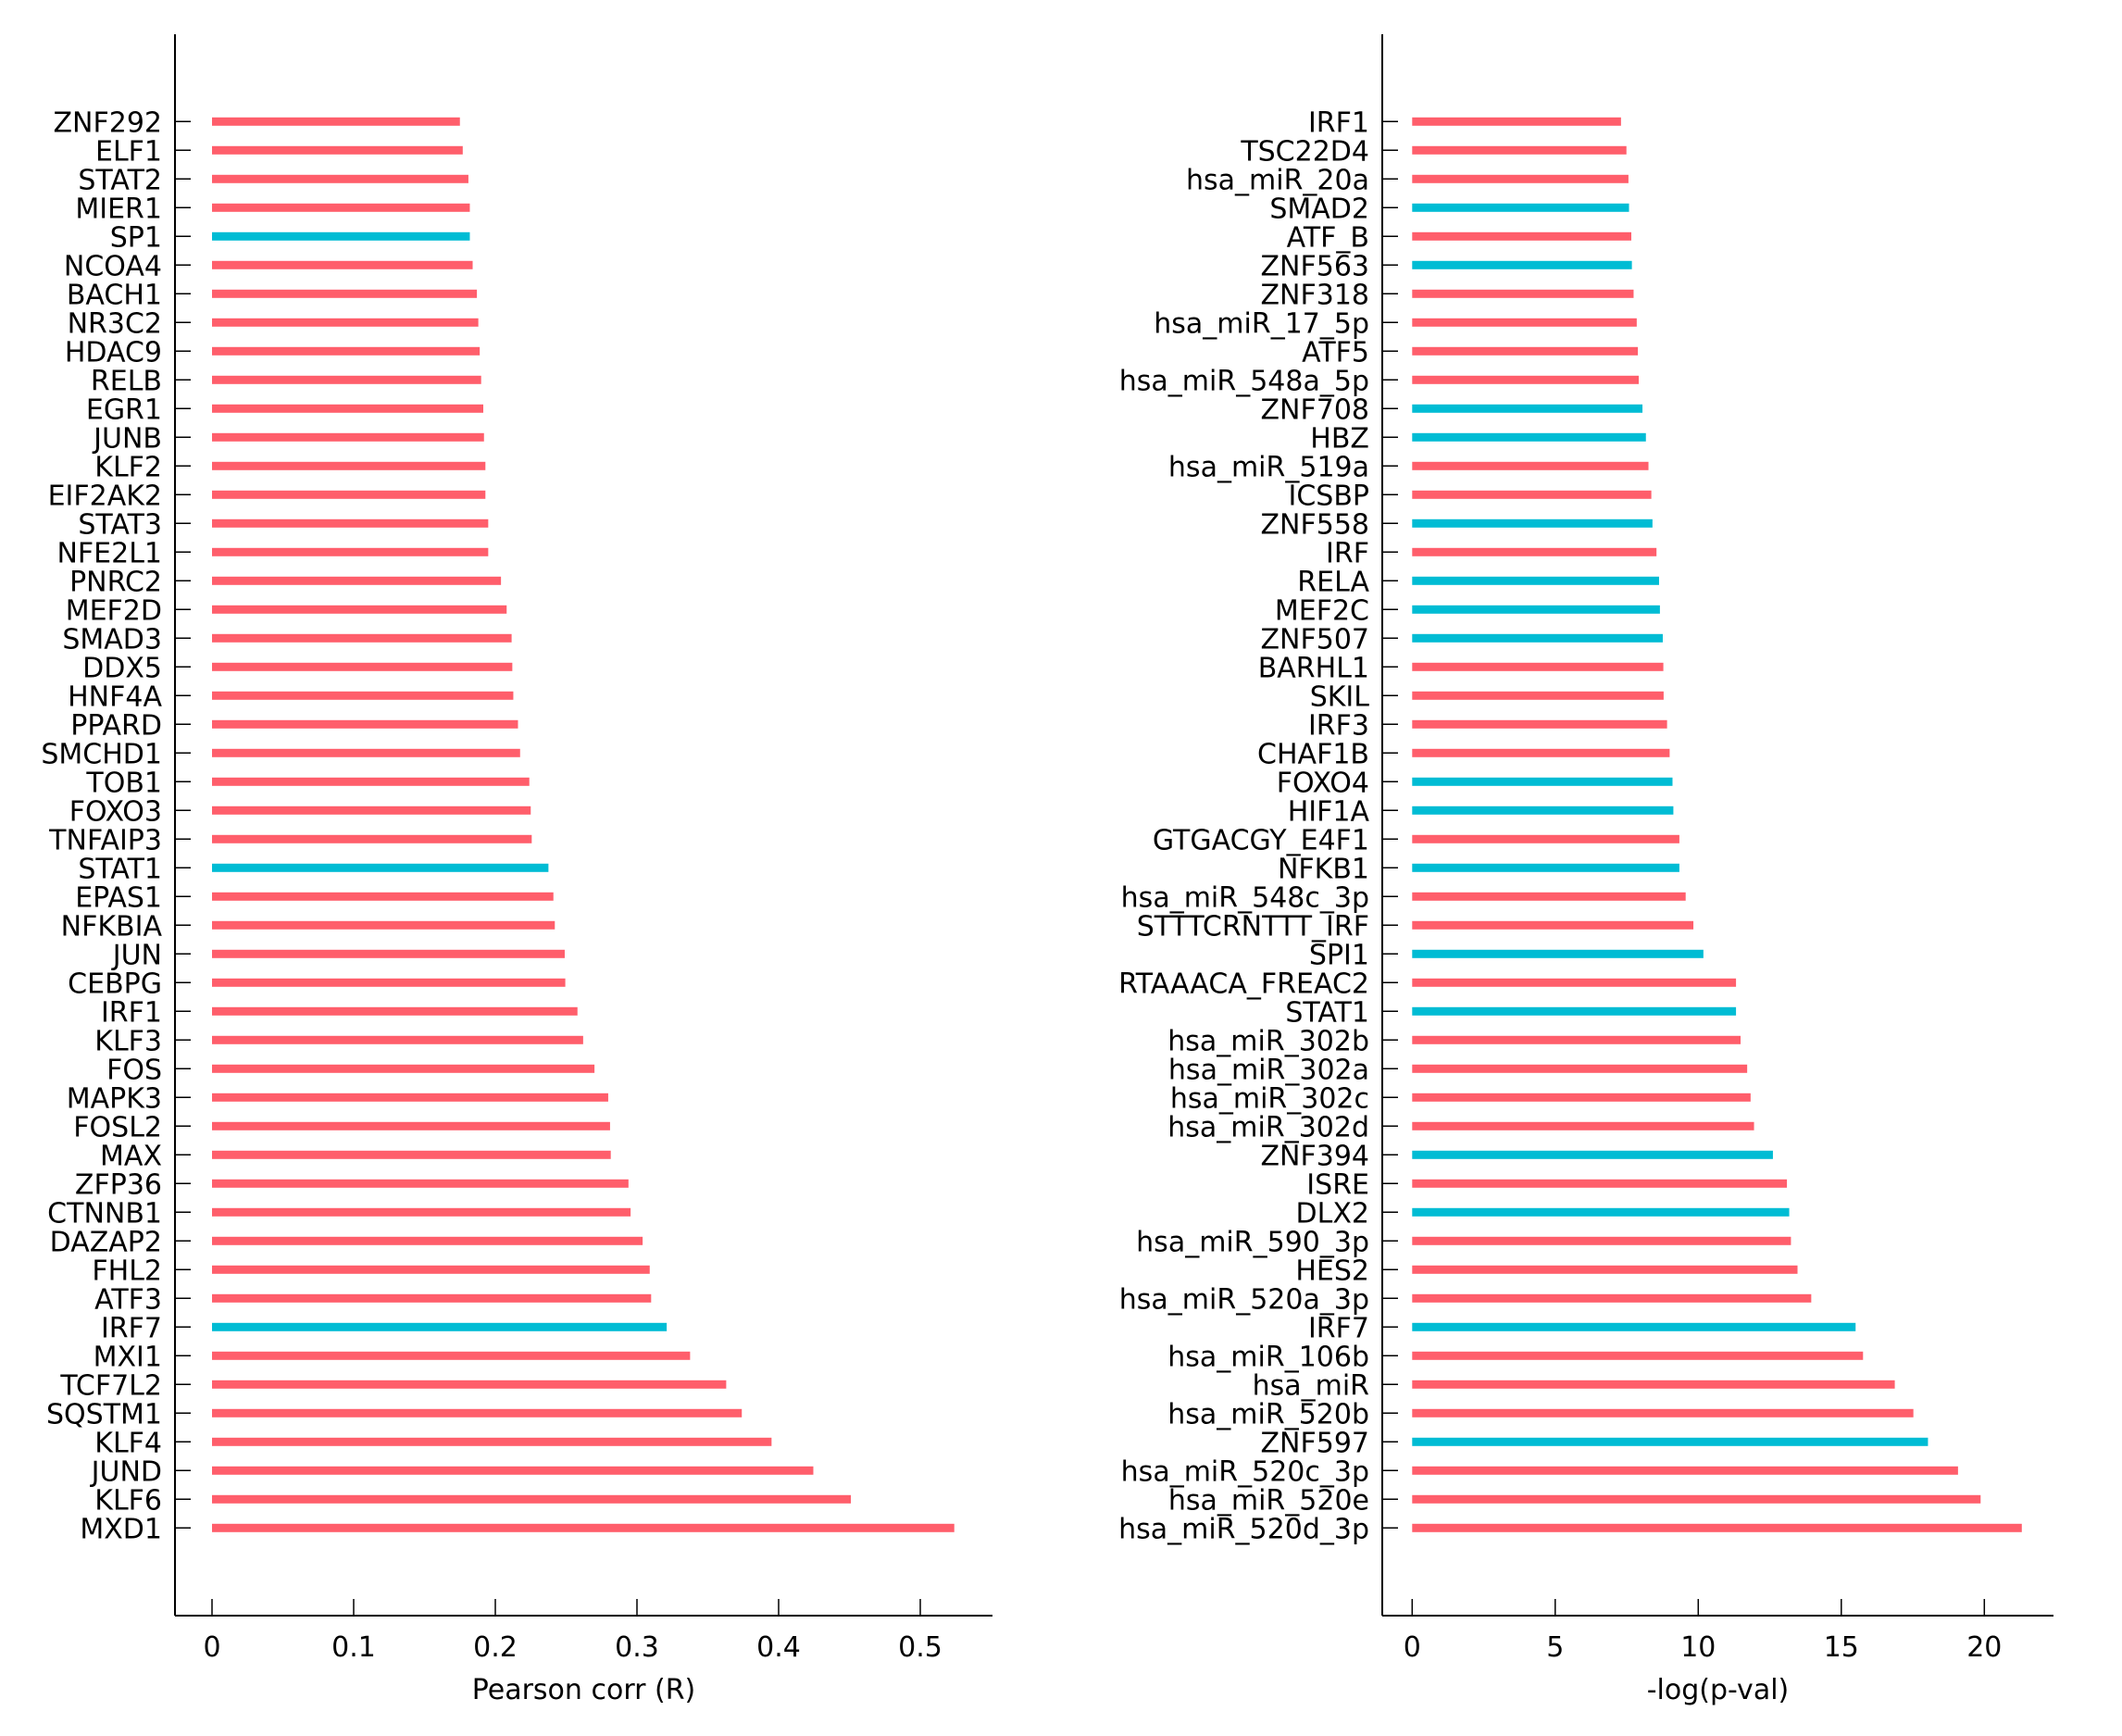 This screenshot has height=1736, width=2122. Describe the element at coordinates (1243, 984) in the screenshot. I see `category-label: RTAAACA_FREAC2` at that location.